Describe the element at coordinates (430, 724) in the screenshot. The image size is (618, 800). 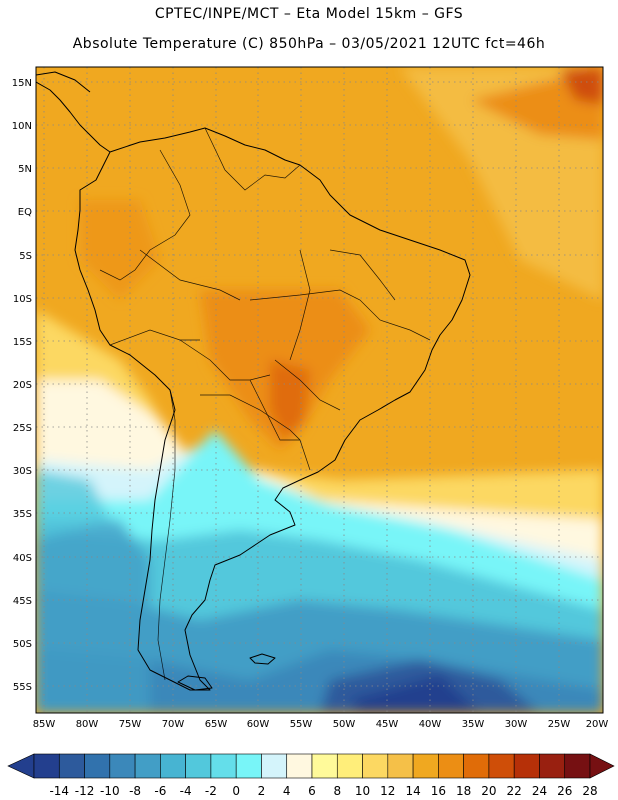
I see `lon-label: 40W` at that location.